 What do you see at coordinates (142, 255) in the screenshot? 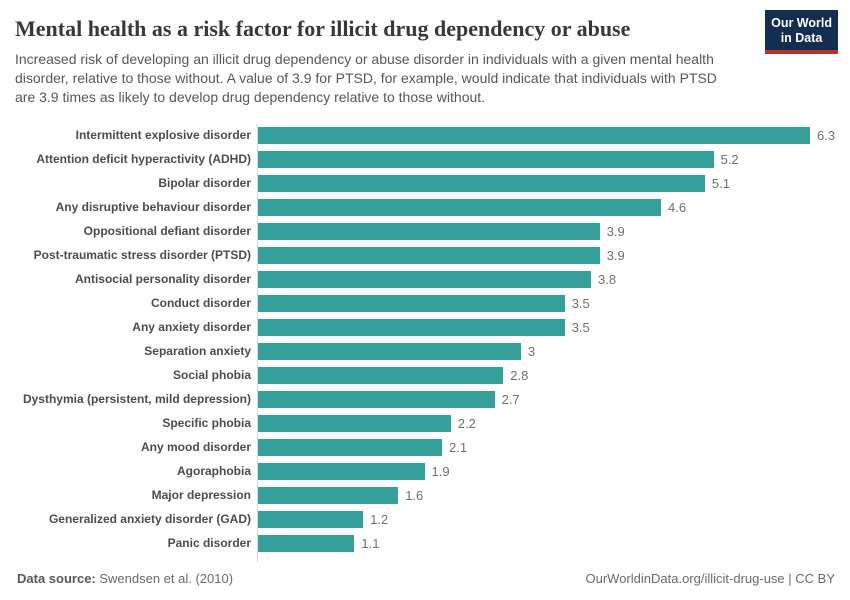
I see `category-label: Post-traumatic stress disorder (PTSD)` at bounding box center [142, 255].